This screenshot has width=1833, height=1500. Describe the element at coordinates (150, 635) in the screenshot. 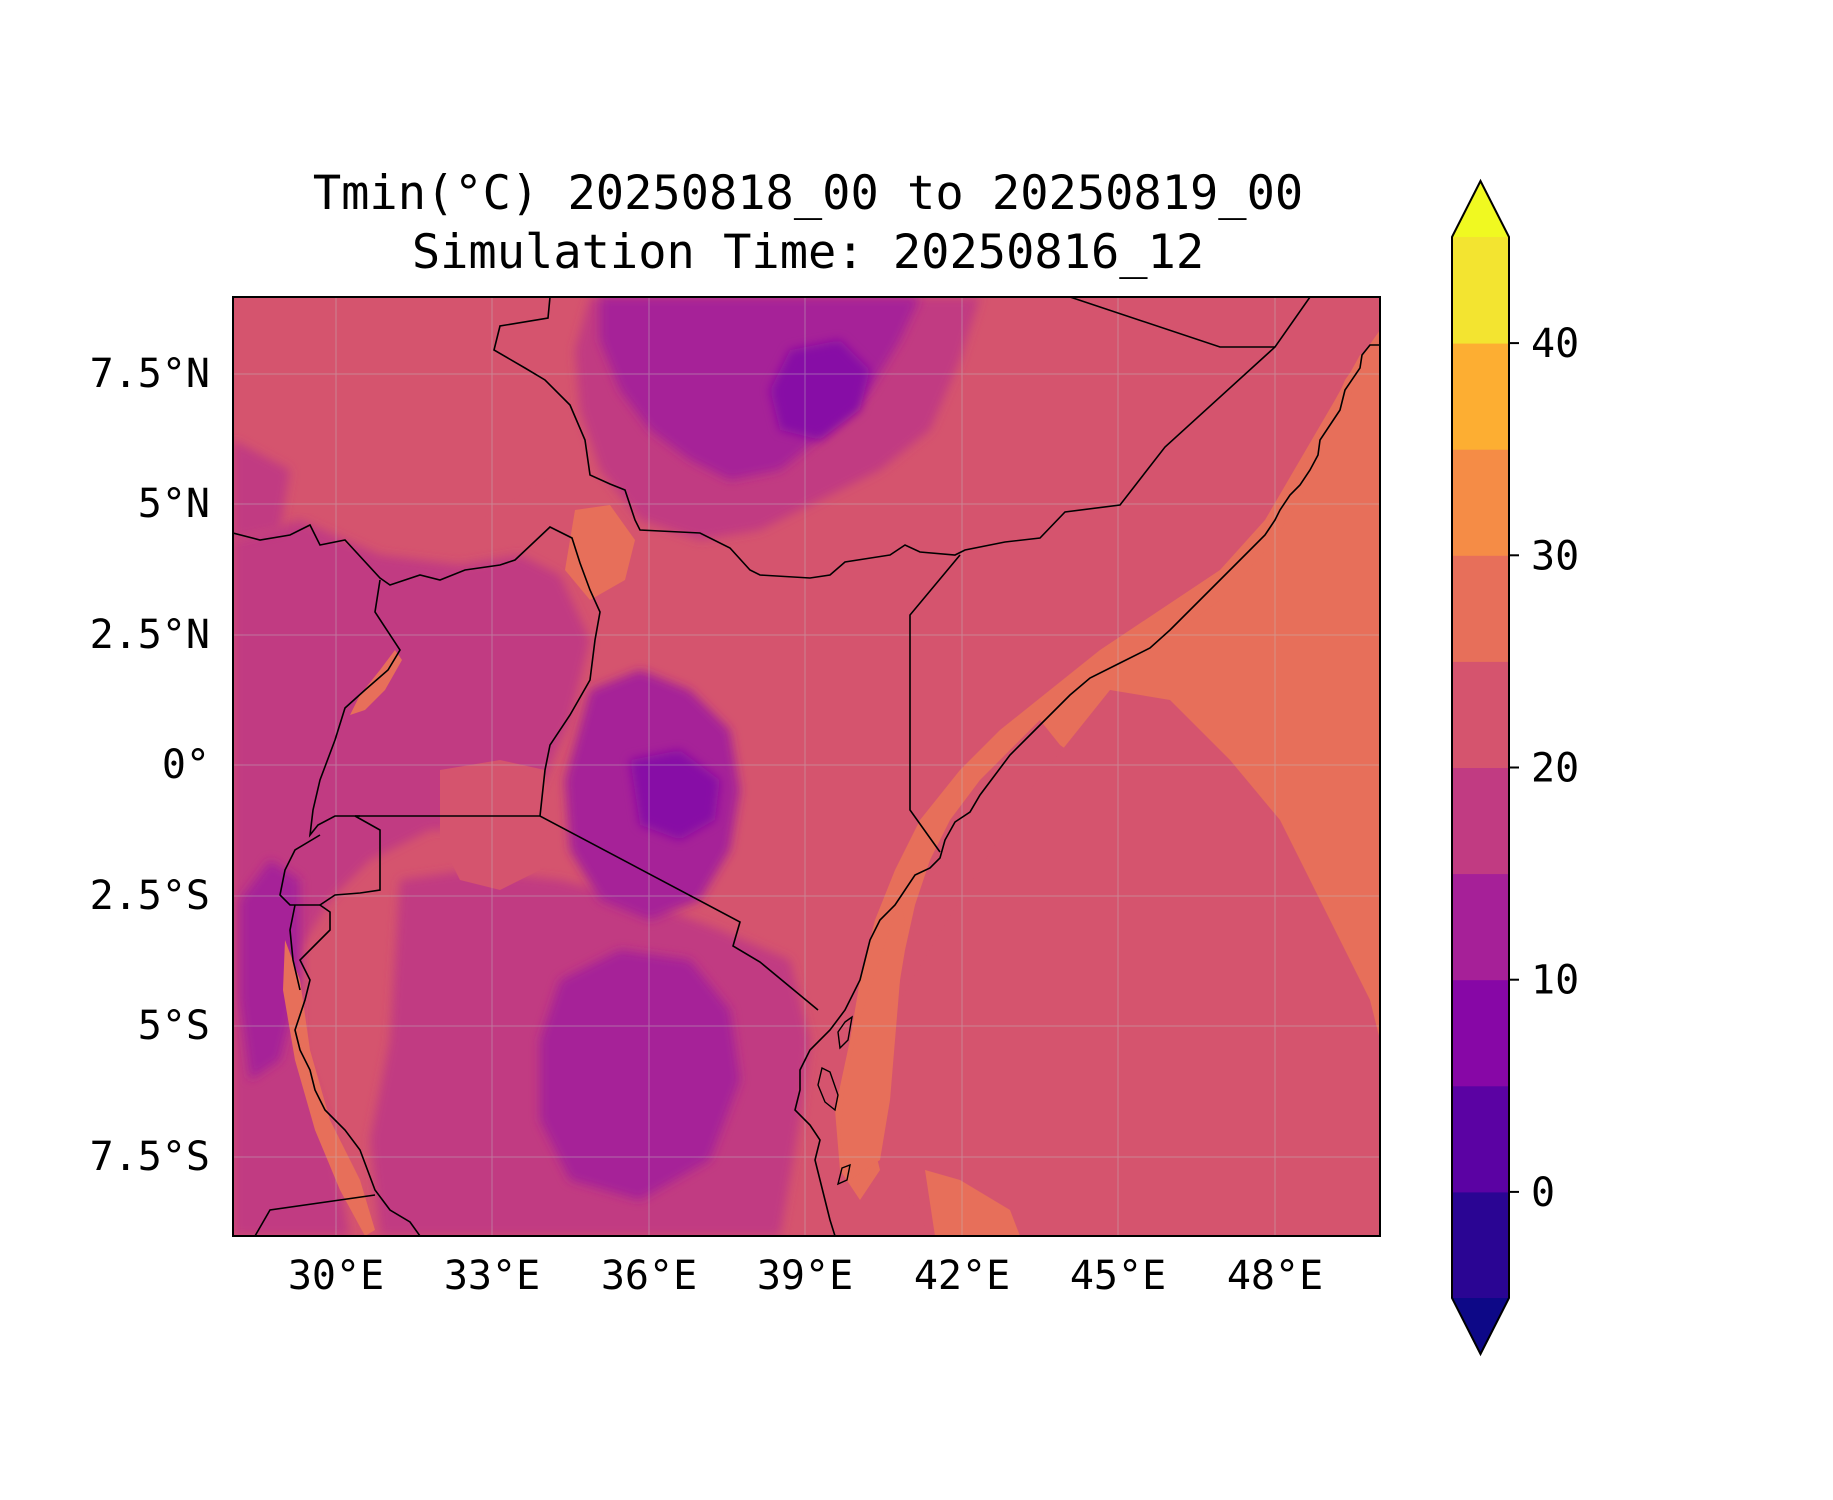

I see `y-tick-label: 2.5°N` at that location.